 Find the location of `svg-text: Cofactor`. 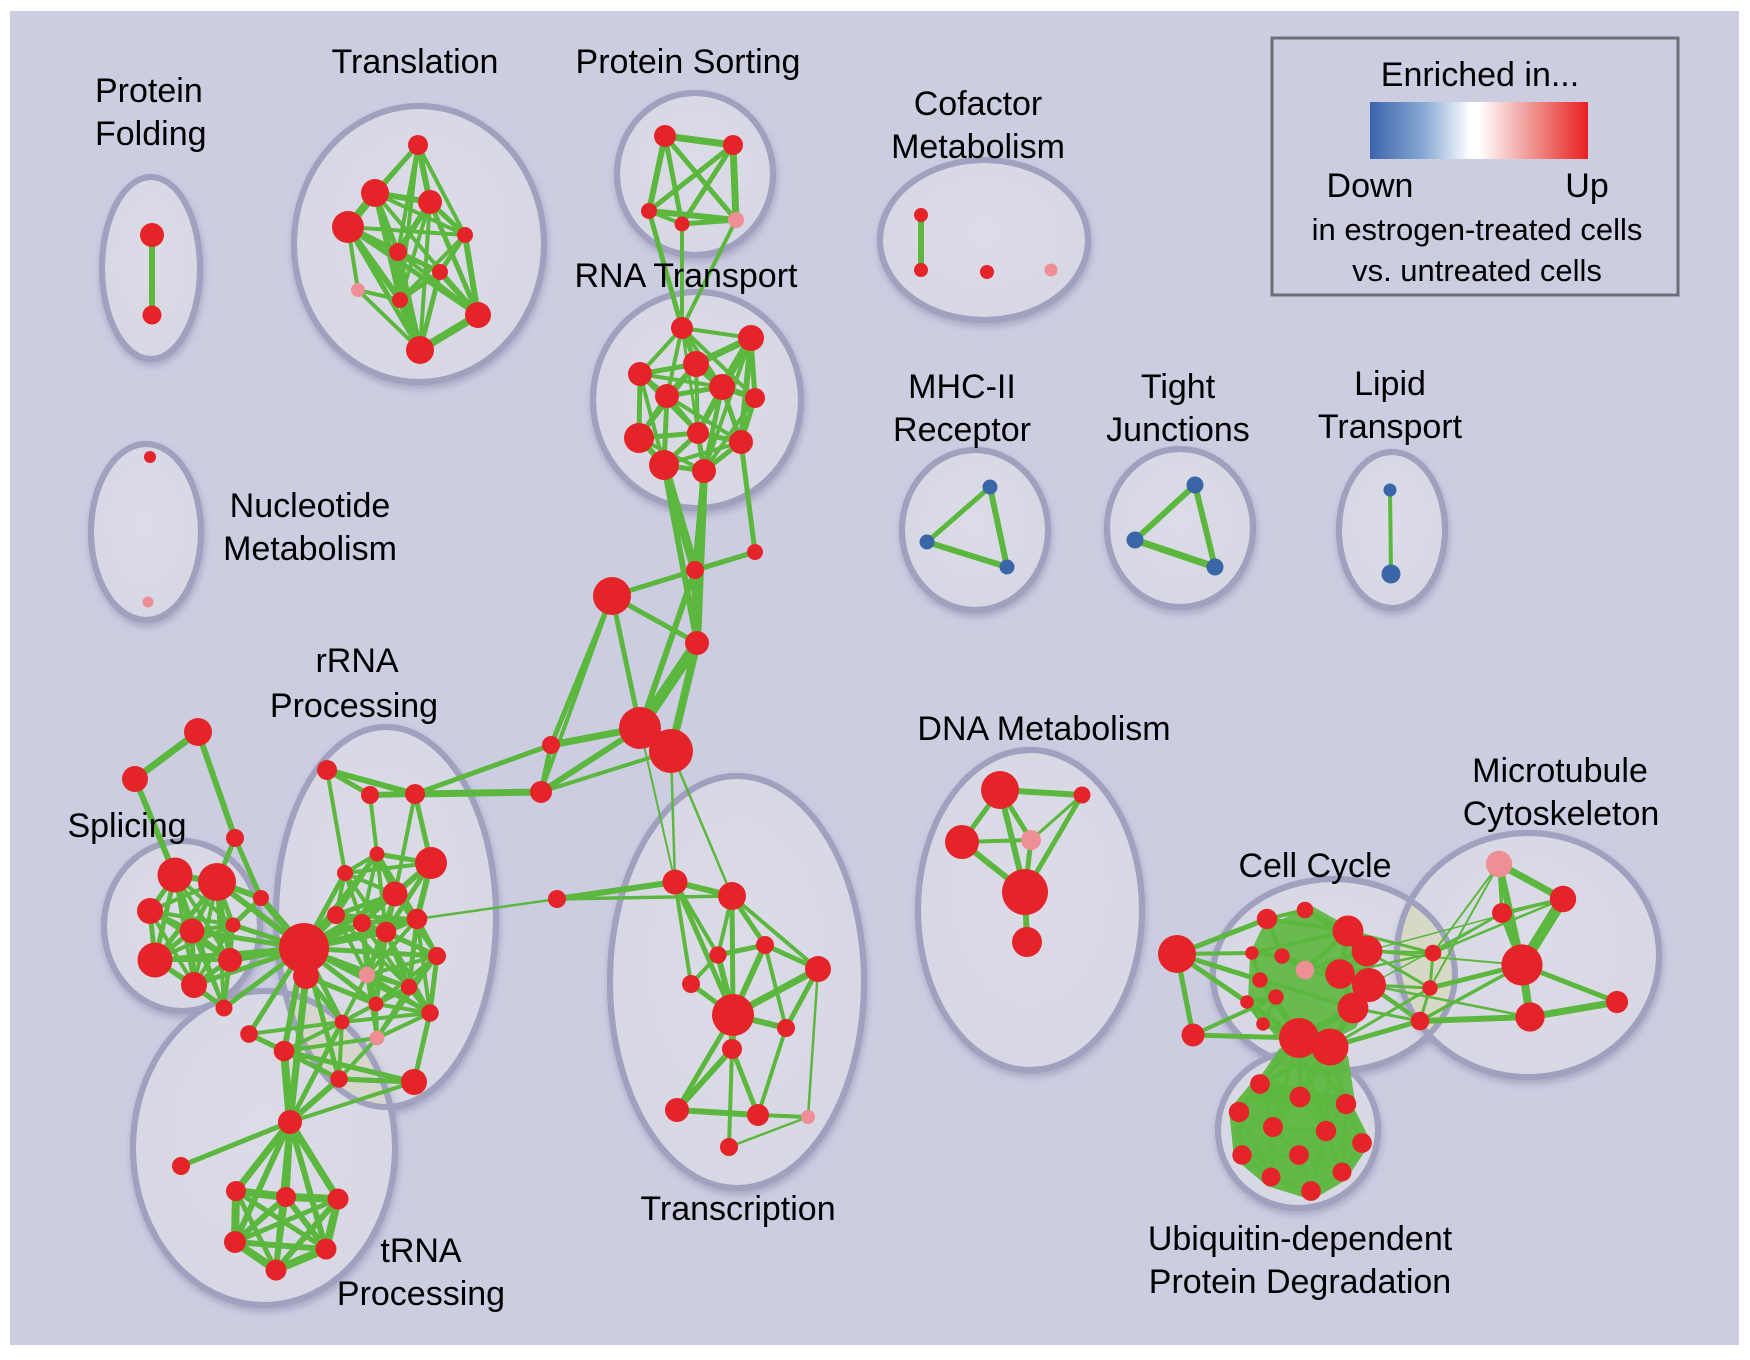

svg-text: Cofactor is located at coordinates (978, 104).